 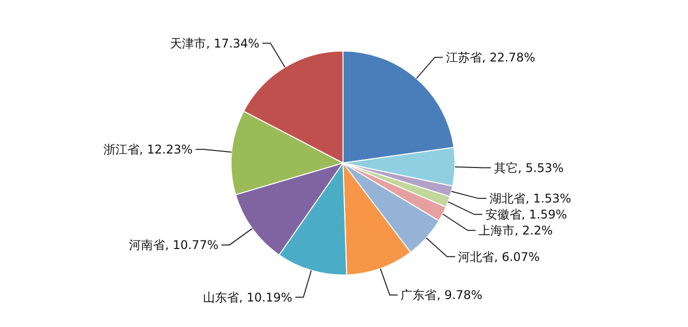 What do you see at coordinates (173, 245) in the screenshot?
I see `slice-label: 河南省, 10.77%` at bounding box center [173, 245].